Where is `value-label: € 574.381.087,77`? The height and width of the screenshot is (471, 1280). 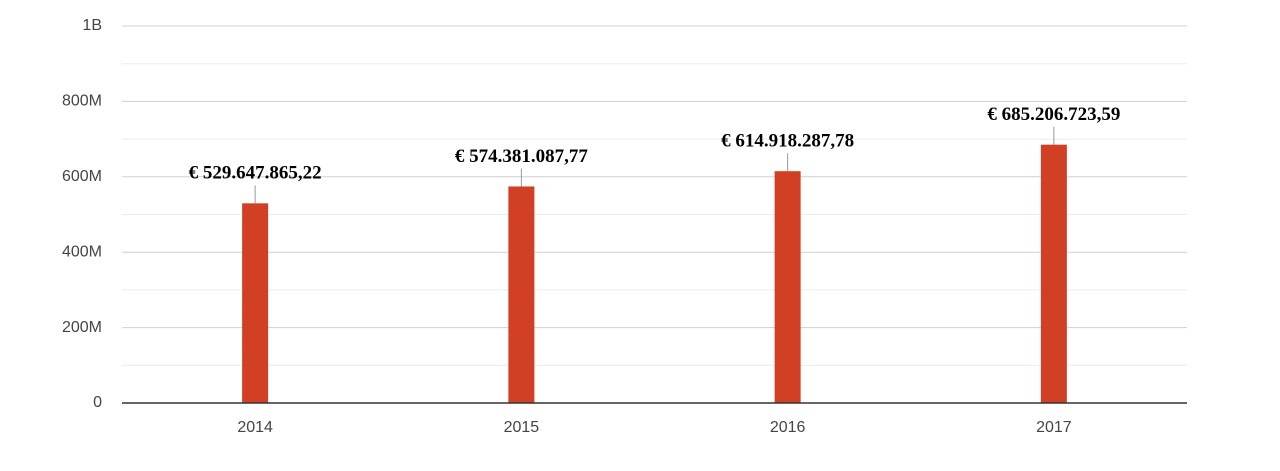 value-label: € 574.381.087,77 is located at coordinates (522, 156).